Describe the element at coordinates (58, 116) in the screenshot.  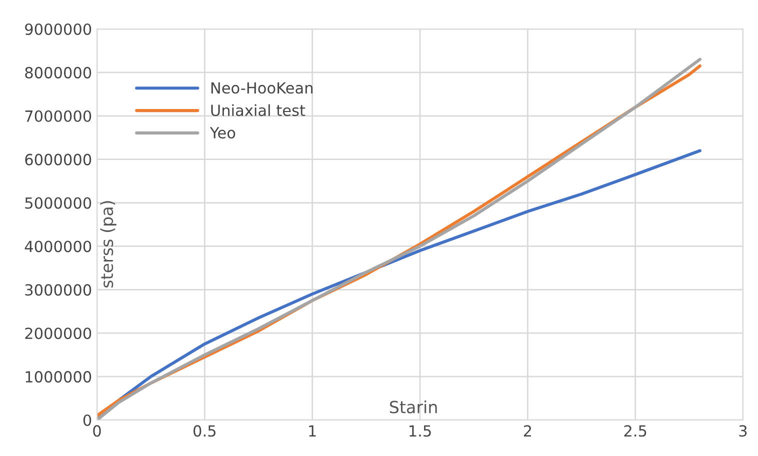
I see `y-tick-label: 7000000` at that location.